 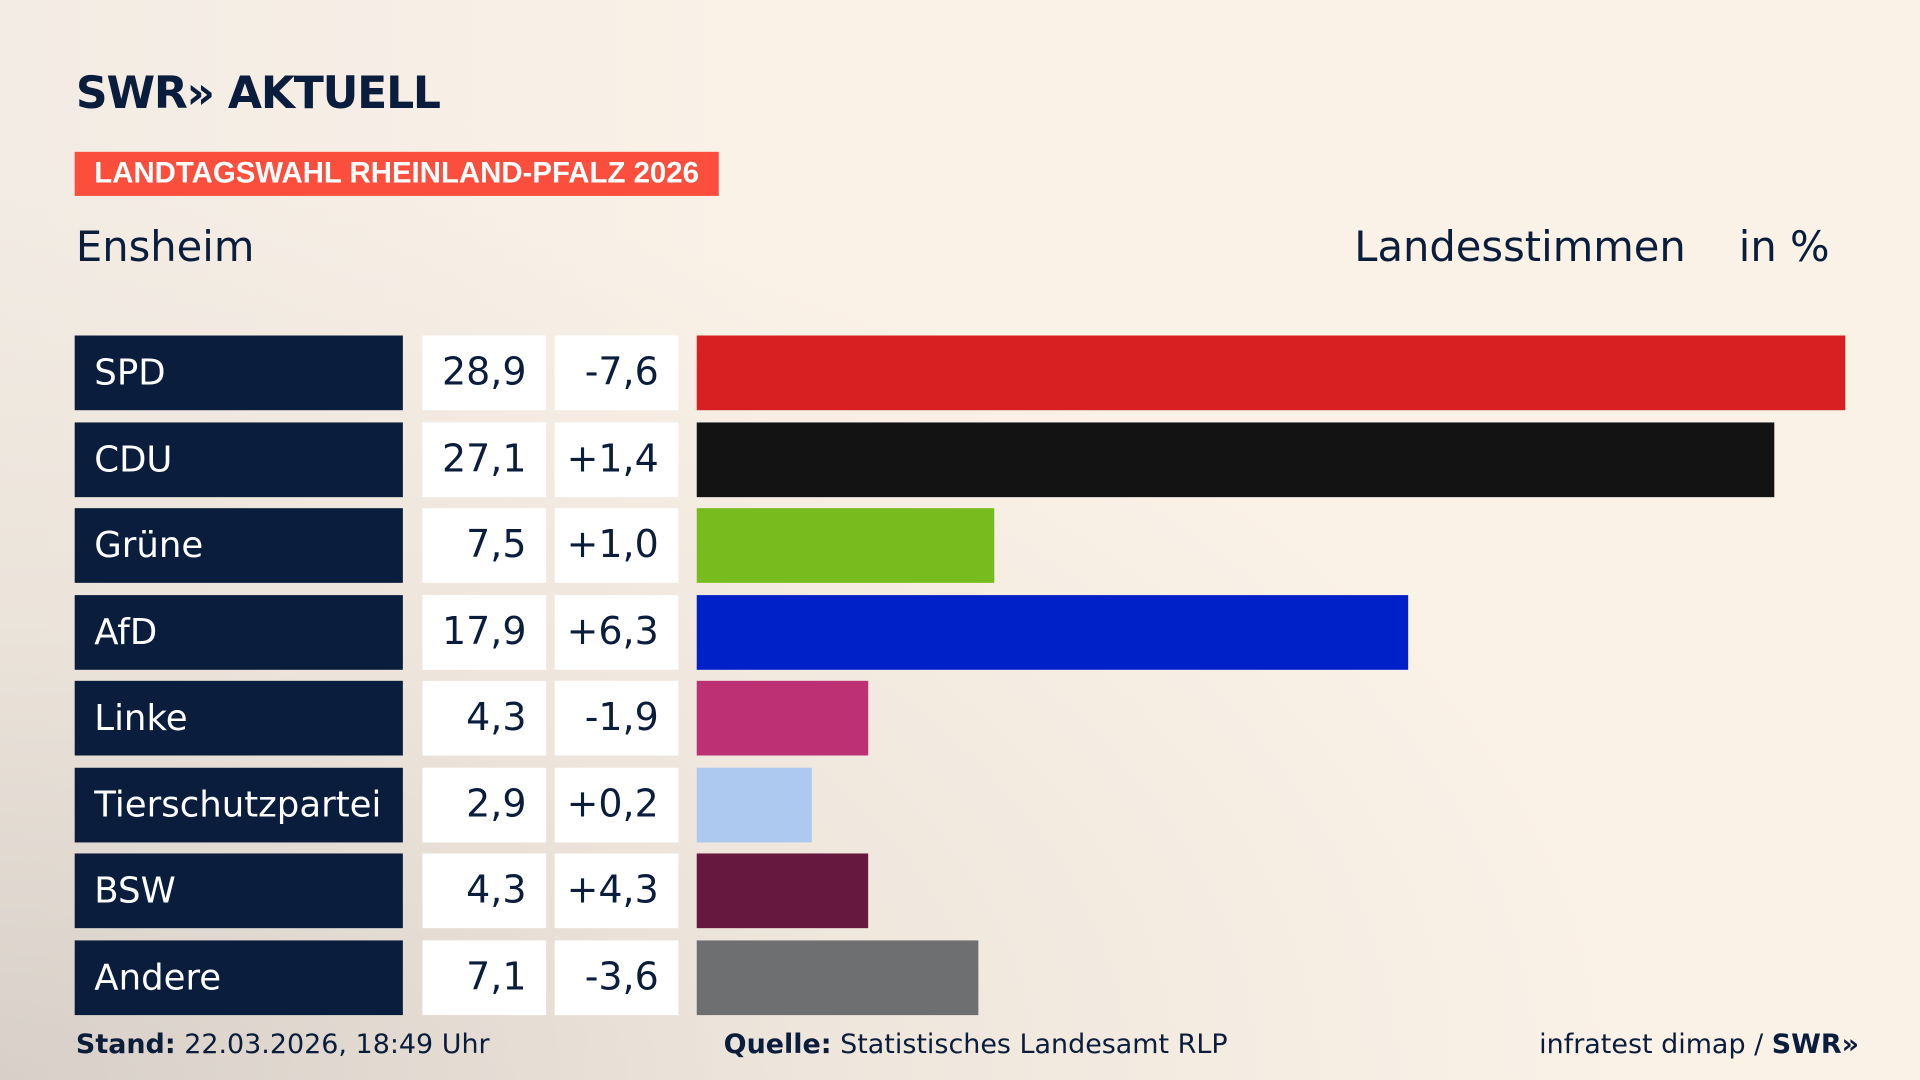 What do you see at coordinates (1520, 247) in the screenshot?
I see `measure-label: Landesstimmen` at bounding box center [1520, 247].